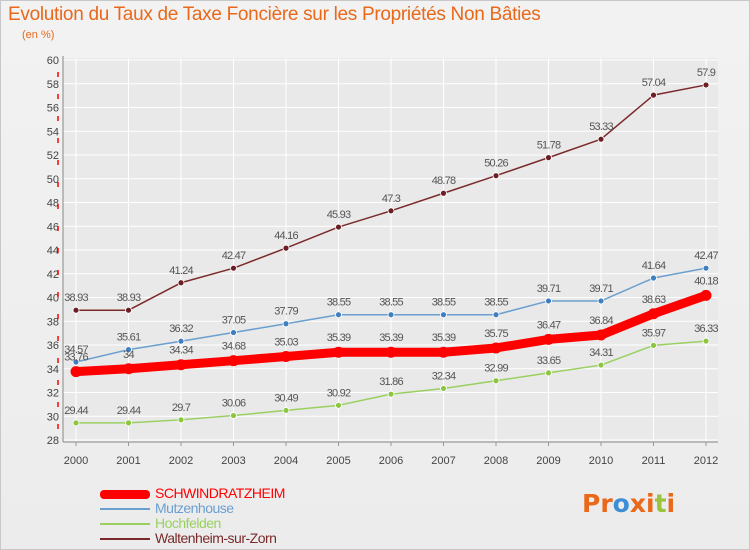  I want to click on data-label: 47.3, so click(391, 199).